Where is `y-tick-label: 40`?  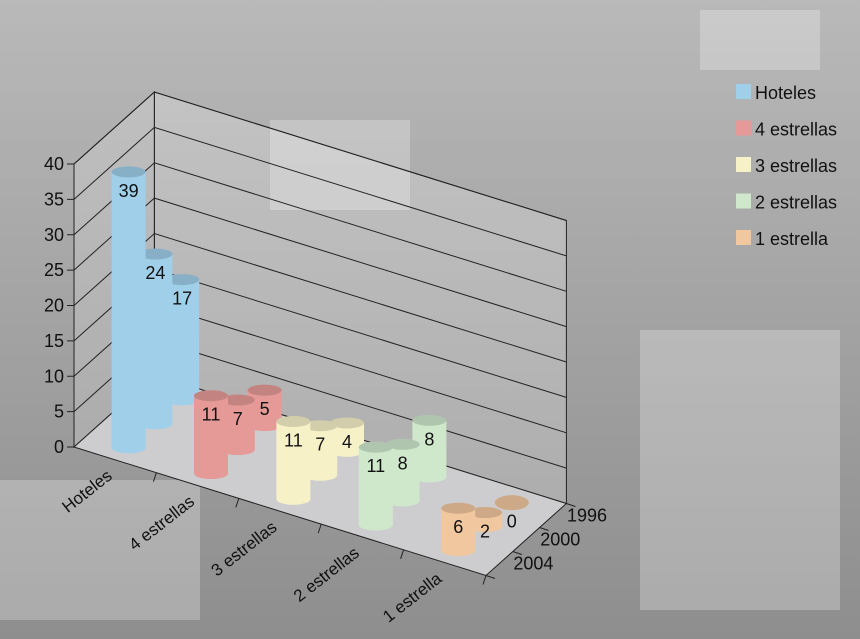
y-tick-label: 40 is located at coordinates (54, 164).